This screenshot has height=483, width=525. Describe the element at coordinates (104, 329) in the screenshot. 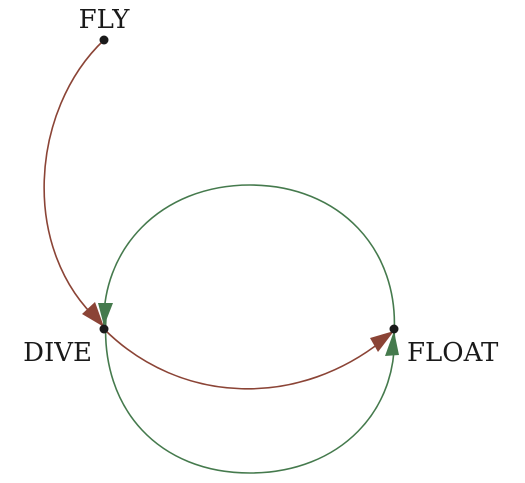

I see `node-dive-dot` at that location.